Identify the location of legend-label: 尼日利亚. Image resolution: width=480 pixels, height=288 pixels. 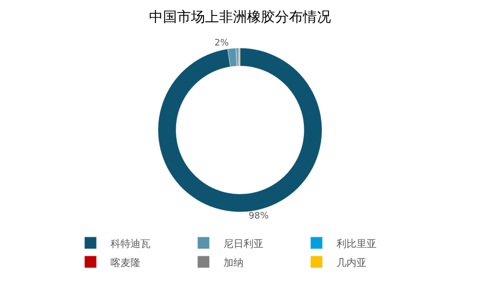
(244, 244).